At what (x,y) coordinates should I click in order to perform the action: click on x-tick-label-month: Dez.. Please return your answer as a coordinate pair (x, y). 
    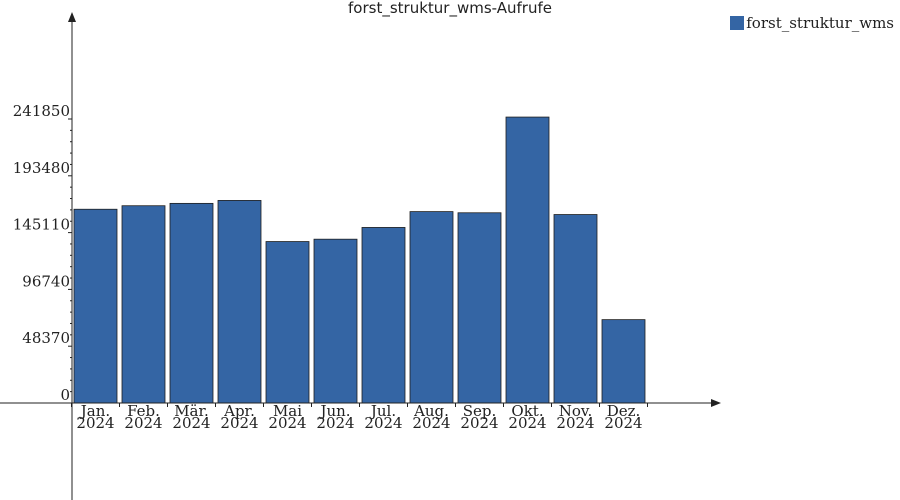
    Looking at the image, I should click on (624, 411).